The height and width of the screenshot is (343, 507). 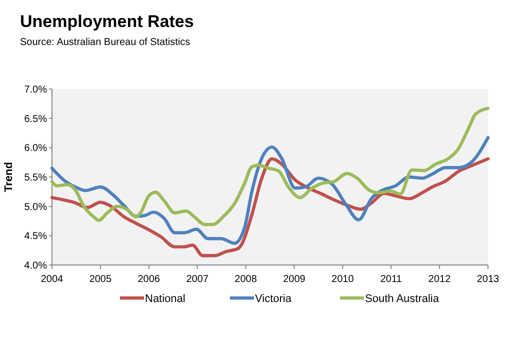 What do you see at coordinates (273, 299) in the screenshot?
I see `legend-label: Victoria` at bounding box center [273, 299].